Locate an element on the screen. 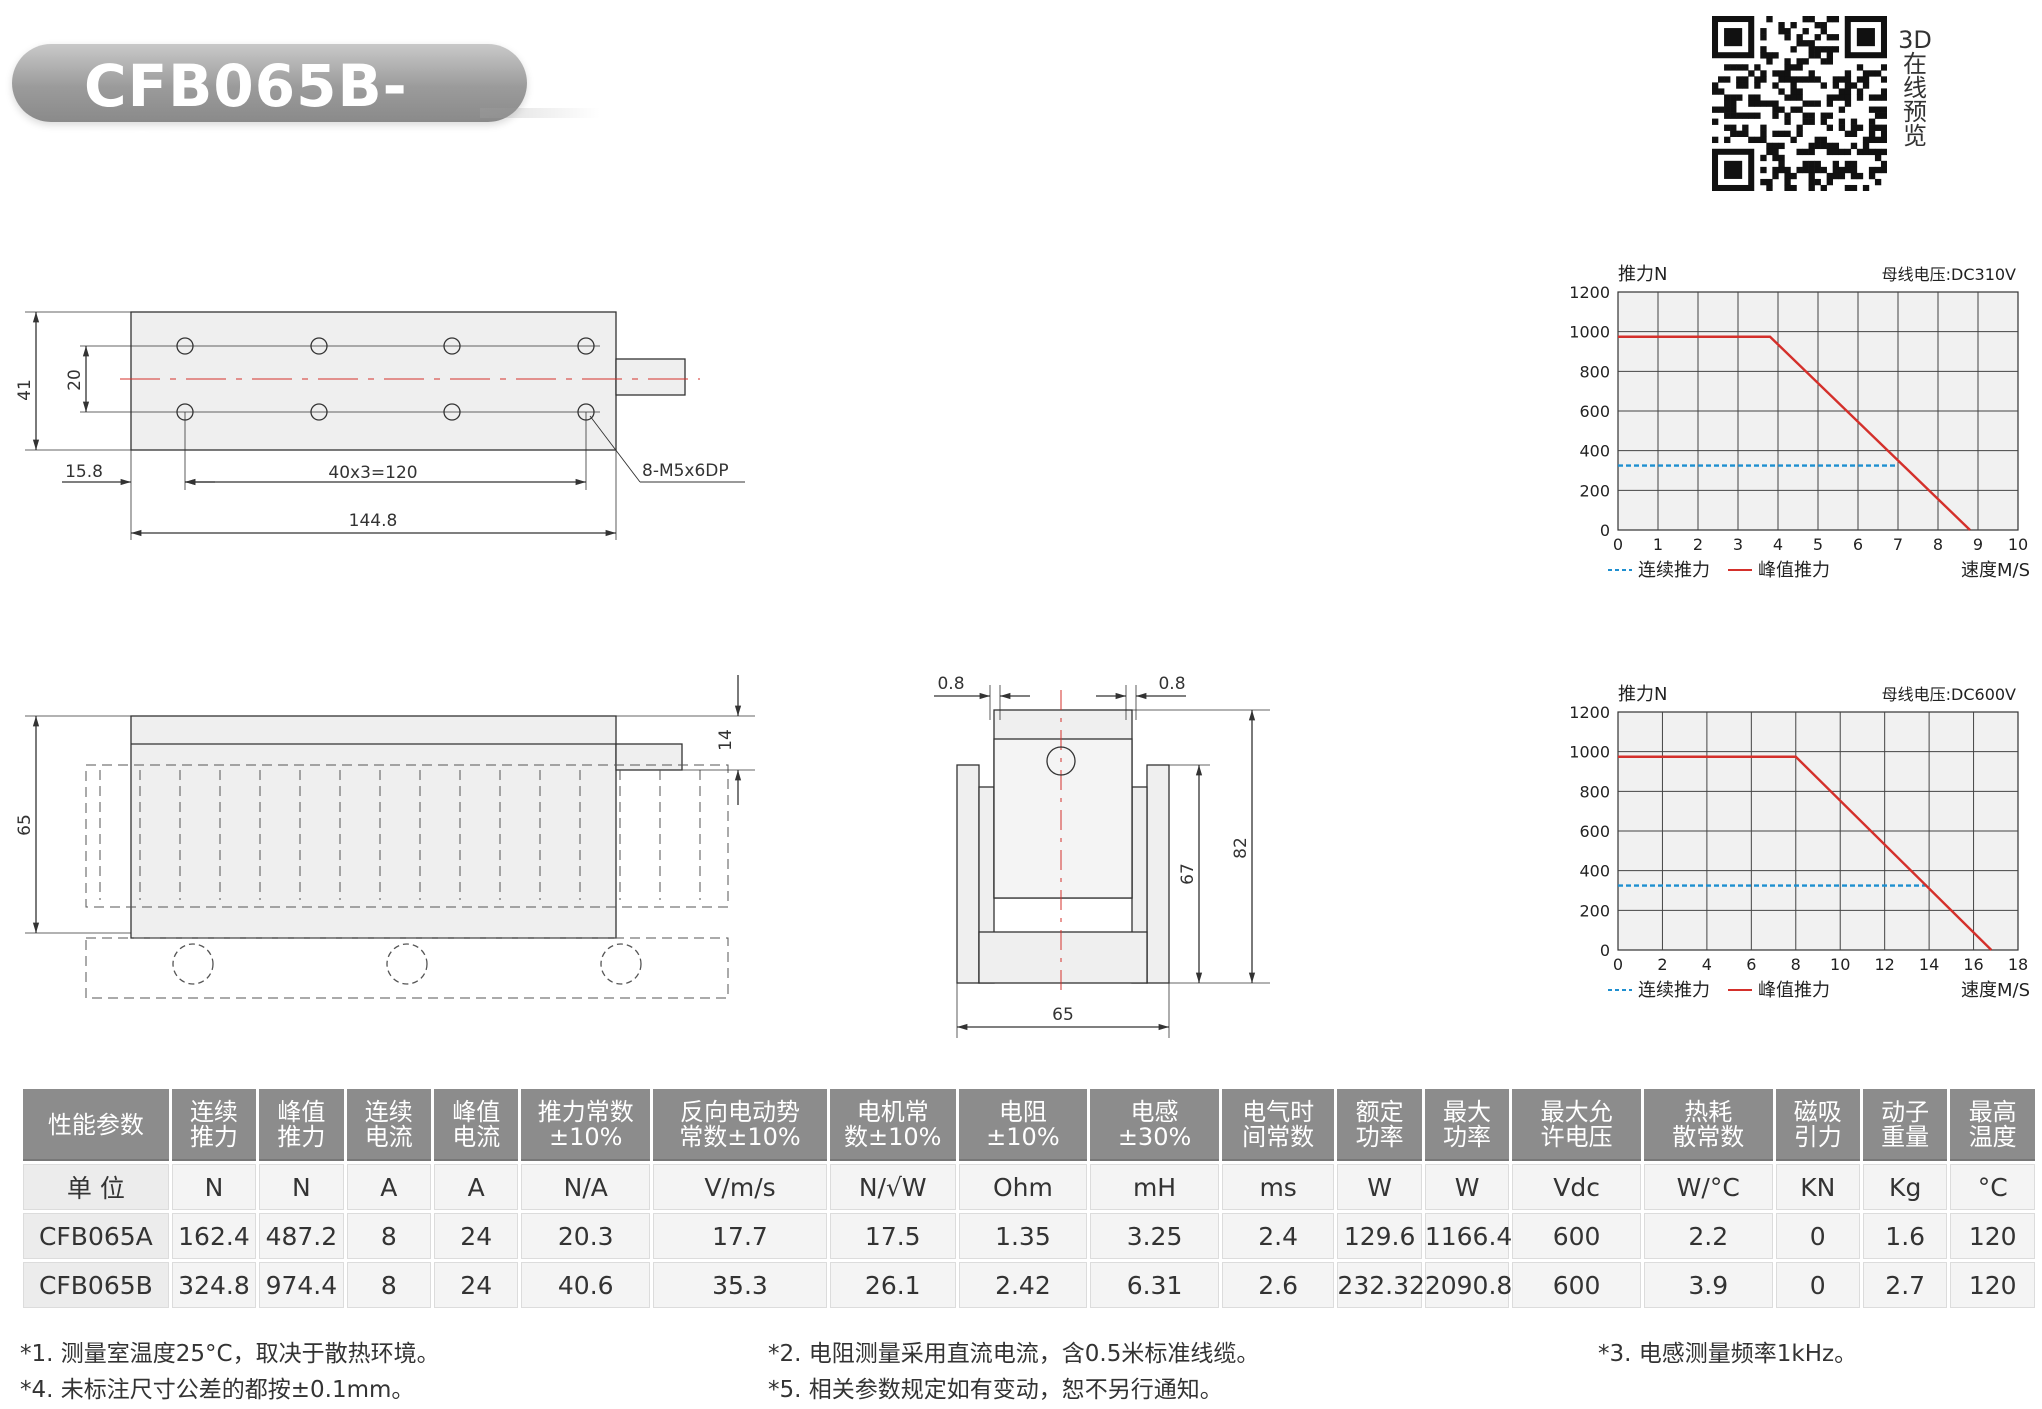  table-header-cell: 电机常 数±10% is located at coordinates (892, 1125).